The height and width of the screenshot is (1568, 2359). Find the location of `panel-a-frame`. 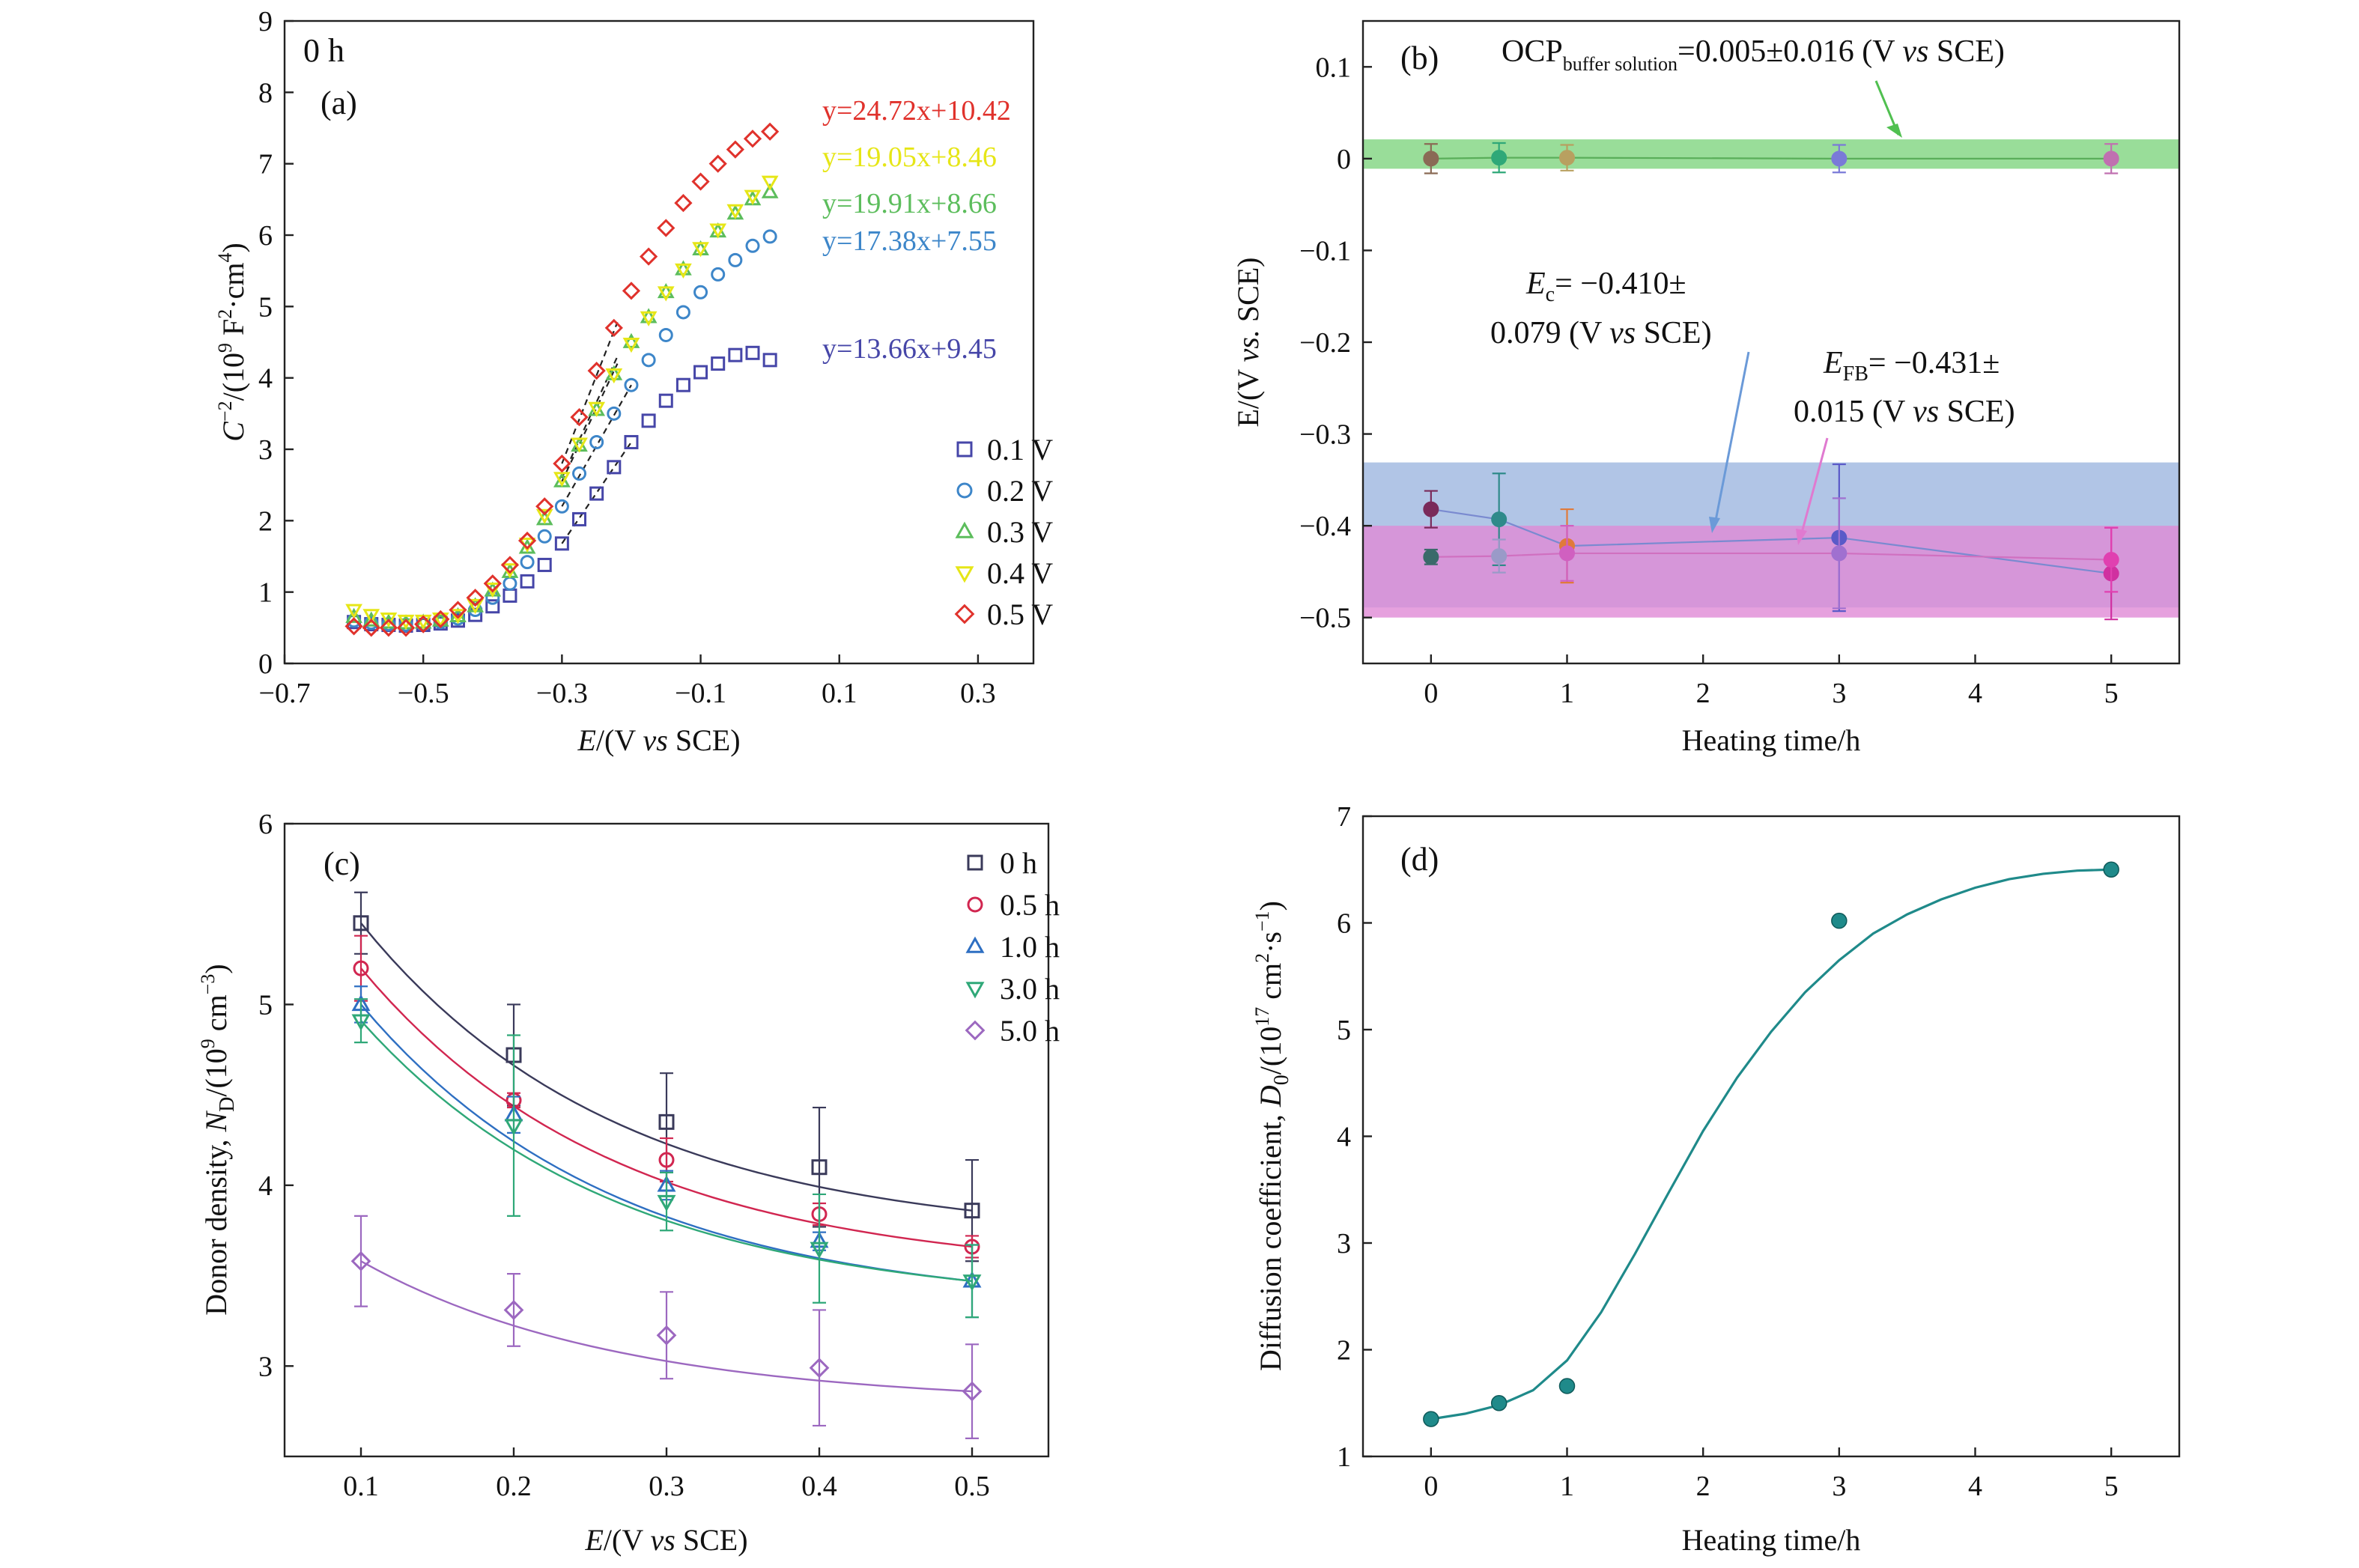

panel-a-frame is located at coordinates (659, 342).